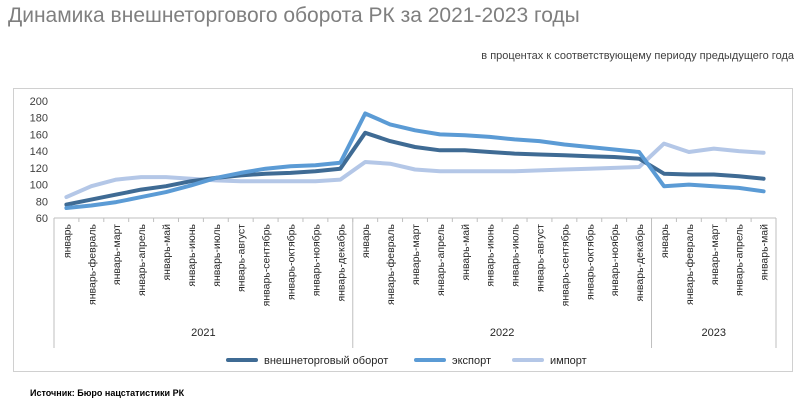 The width and height of the screenshot is (800, 404). What do you see at coordinates (39, 152) in the screenshot?
I see `y-tick-label: 140` at bounding box center [39, 152].